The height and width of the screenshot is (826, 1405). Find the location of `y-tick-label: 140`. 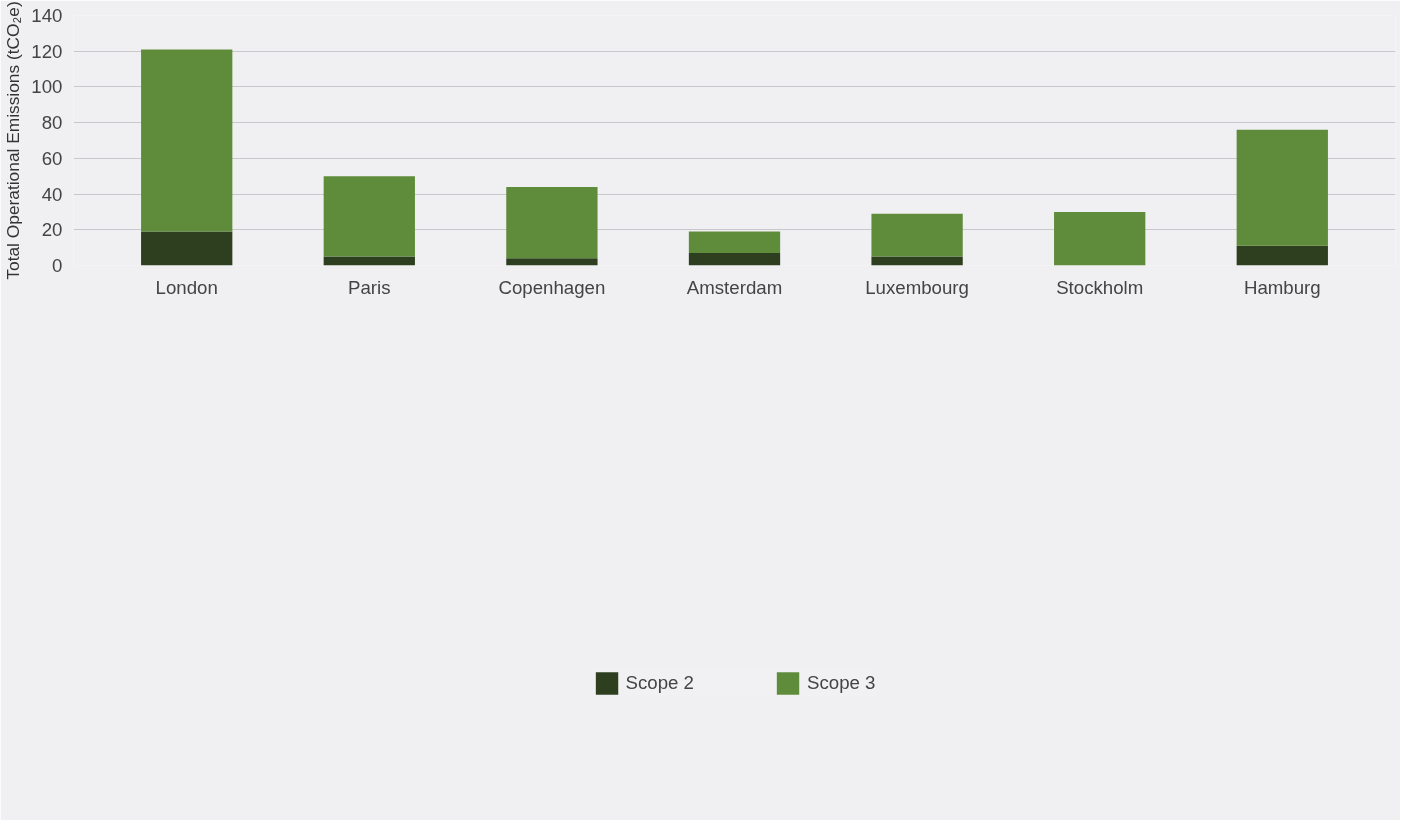

y-tick-label: 140 is located at coordinates (47, 15).